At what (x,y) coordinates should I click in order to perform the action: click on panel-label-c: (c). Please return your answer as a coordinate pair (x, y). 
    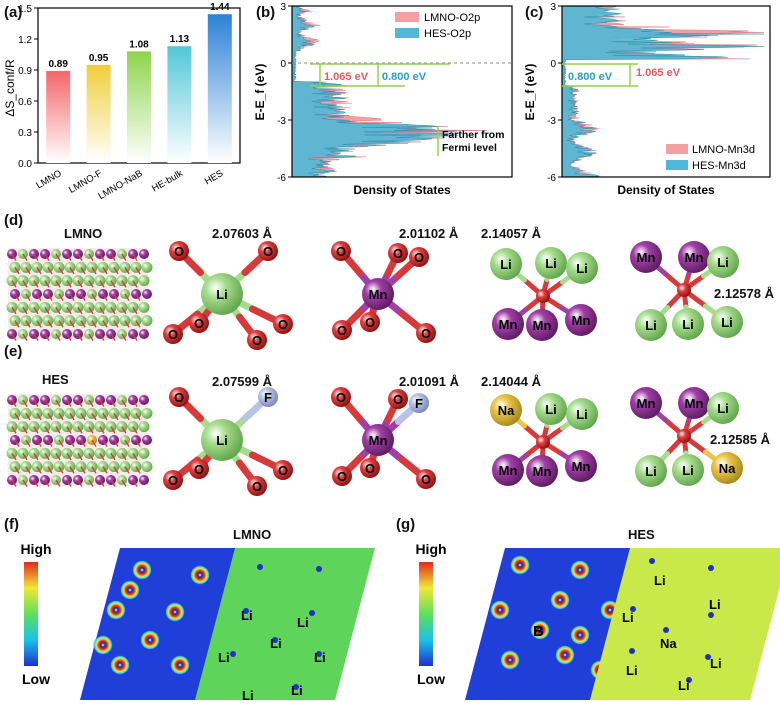
    Looking at the image, I should click on (534, 12).